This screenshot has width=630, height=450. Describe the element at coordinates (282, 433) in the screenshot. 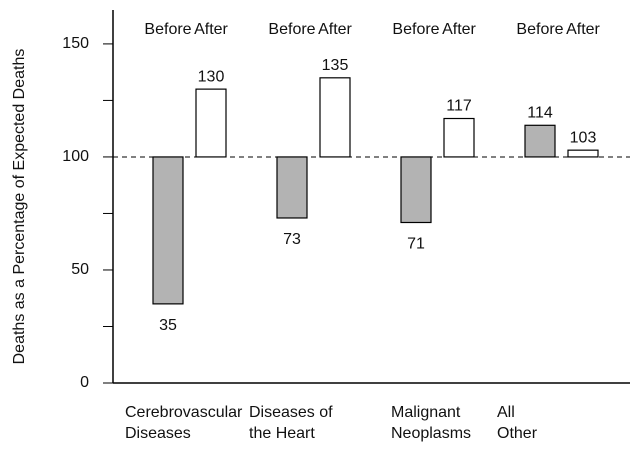

I see `x-tick-label: the Heart` at that location.